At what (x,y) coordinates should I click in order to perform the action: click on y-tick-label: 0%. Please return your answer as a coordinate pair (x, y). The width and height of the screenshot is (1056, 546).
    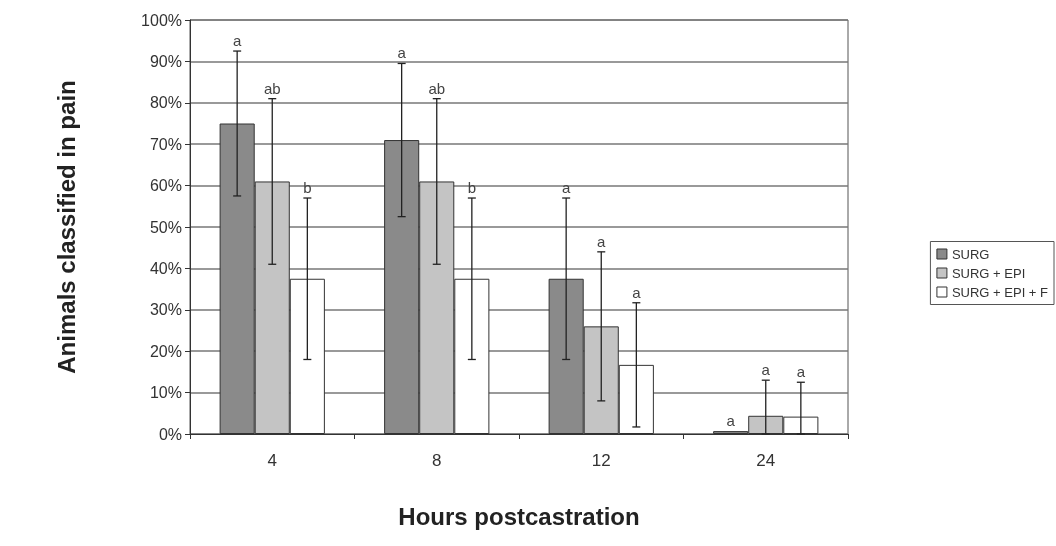
    Looking at the image, I should click on (170, 434).